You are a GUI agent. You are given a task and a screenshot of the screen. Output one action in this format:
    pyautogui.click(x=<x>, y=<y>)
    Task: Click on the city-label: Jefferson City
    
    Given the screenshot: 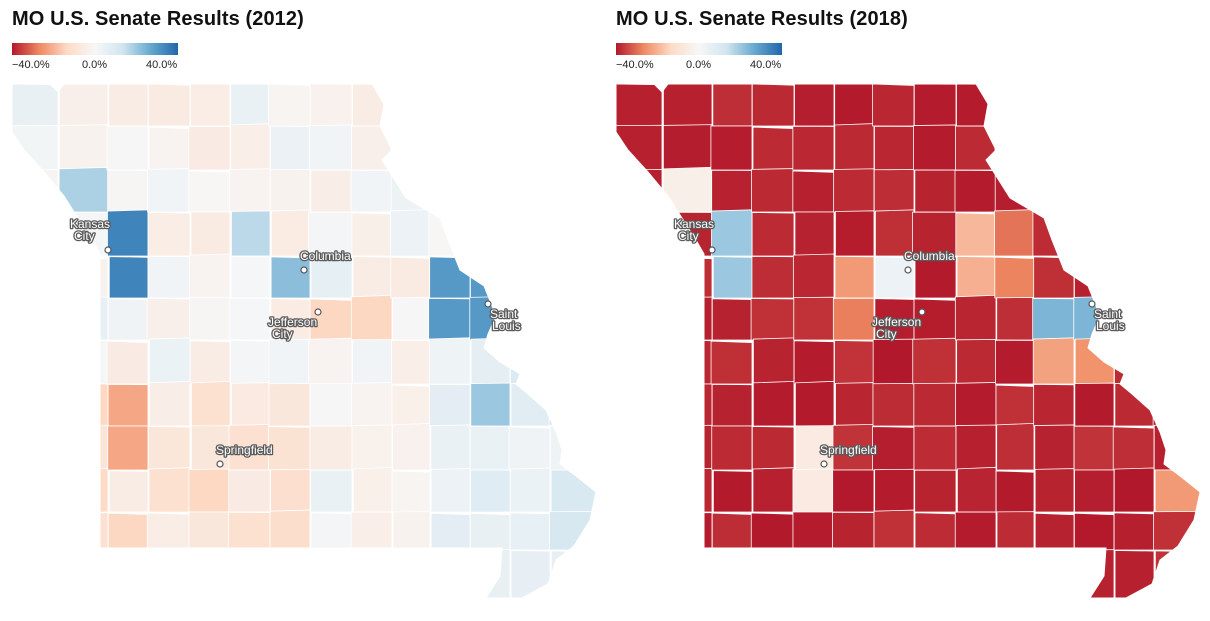 What is the action you would take?
    pyautogui.click(x=292, y=328)
    